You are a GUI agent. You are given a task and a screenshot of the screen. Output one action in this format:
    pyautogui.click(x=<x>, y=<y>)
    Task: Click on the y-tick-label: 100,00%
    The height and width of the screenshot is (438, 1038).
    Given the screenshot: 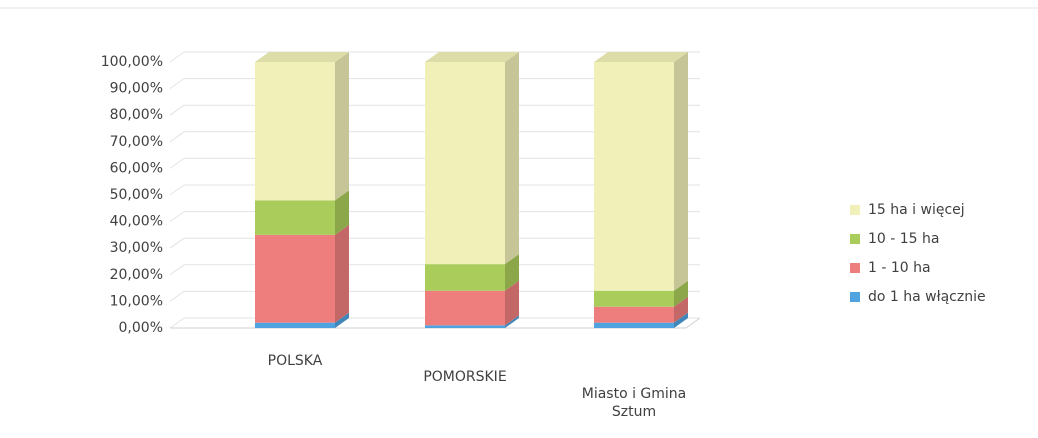 What is the action you would take?
    pyautogui.click(x=132, y=62)
    